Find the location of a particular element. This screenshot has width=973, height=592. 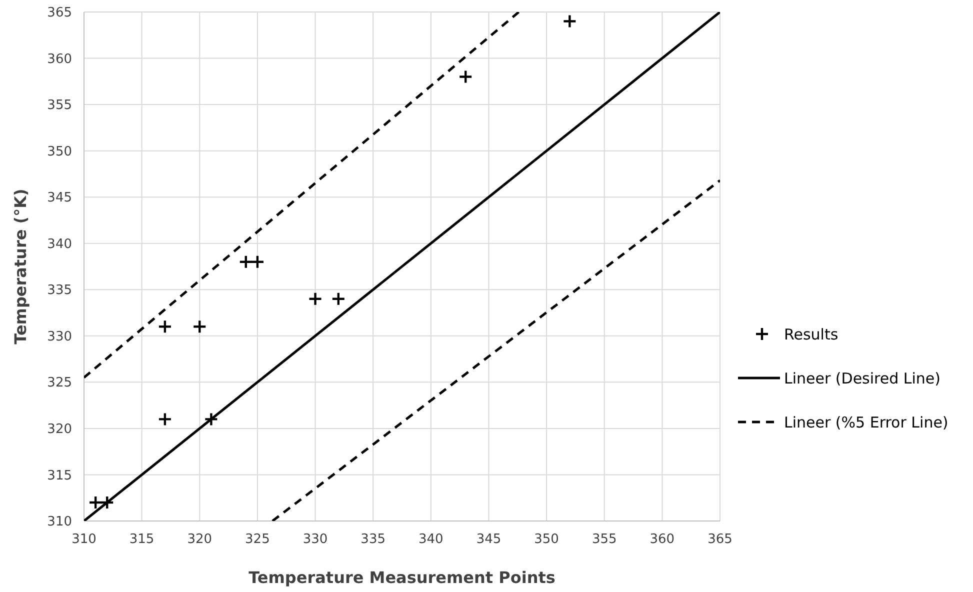

y-tick-label: 325 is located at coordinates (59, 383).